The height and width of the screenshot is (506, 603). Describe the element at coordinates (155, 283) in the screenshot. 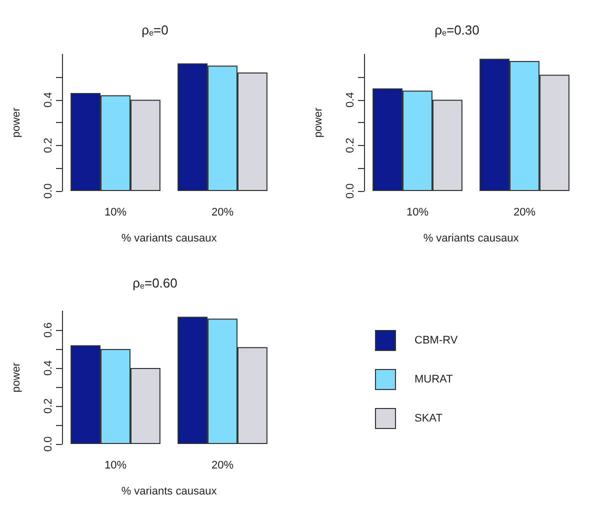

I see `chart-title: ρe=0.60` at that location.